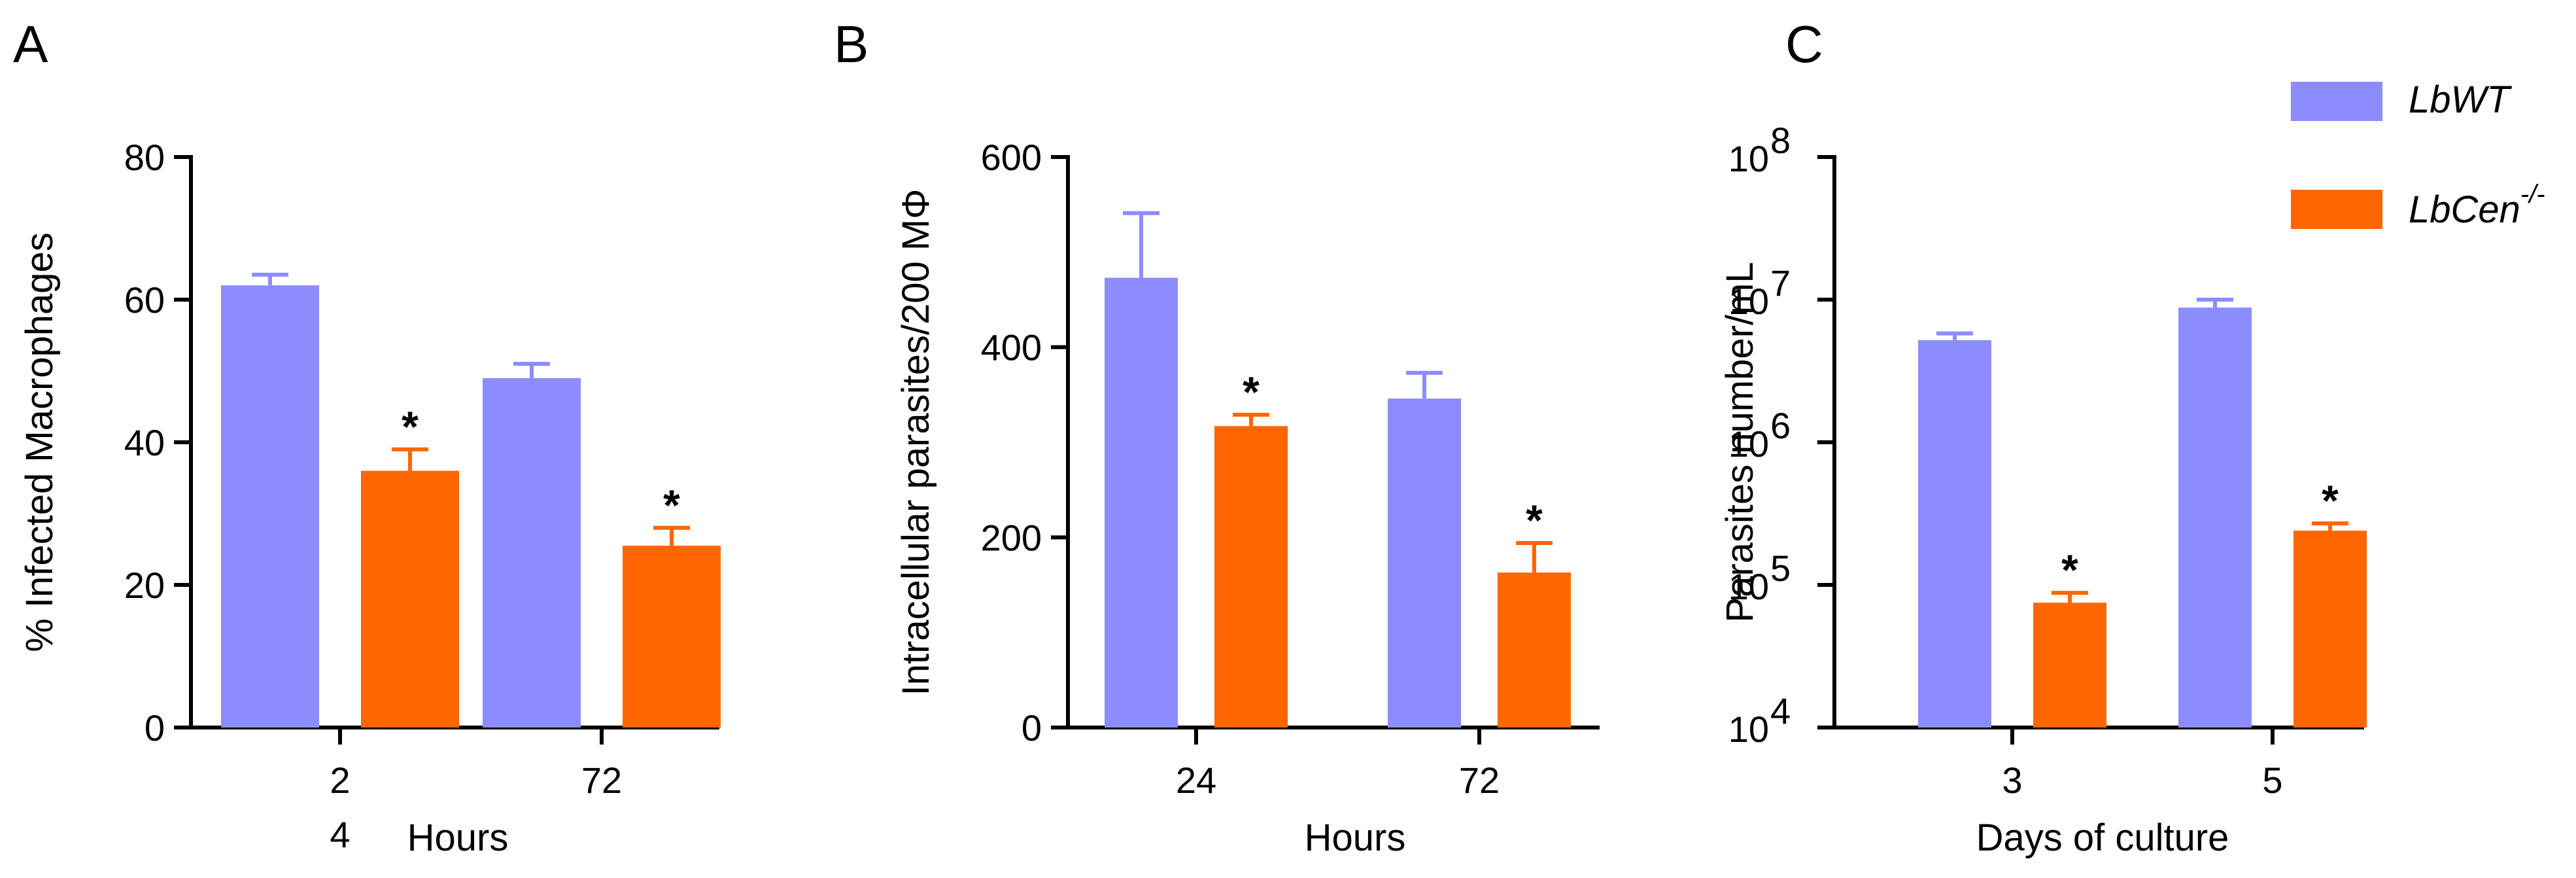 This screenshot has height=878, width=2576. I want to click on y-tick-label: 80, so click(145, 157).